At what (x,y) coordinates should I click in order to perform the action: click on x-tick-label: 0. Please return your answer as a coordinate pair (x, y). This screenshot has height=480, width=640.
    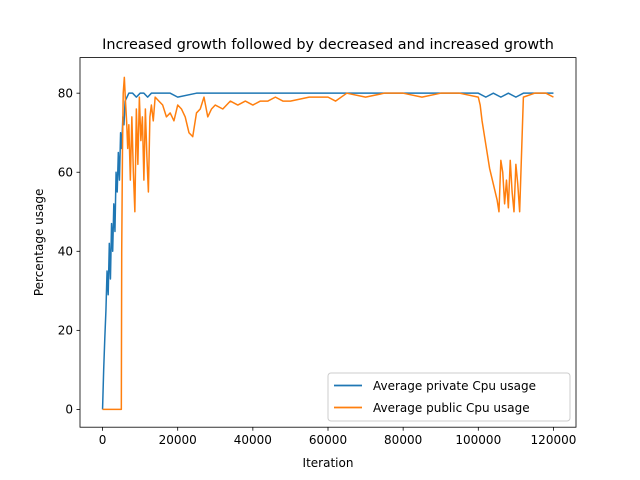
    Looking at the image, I should click on (103, 440).